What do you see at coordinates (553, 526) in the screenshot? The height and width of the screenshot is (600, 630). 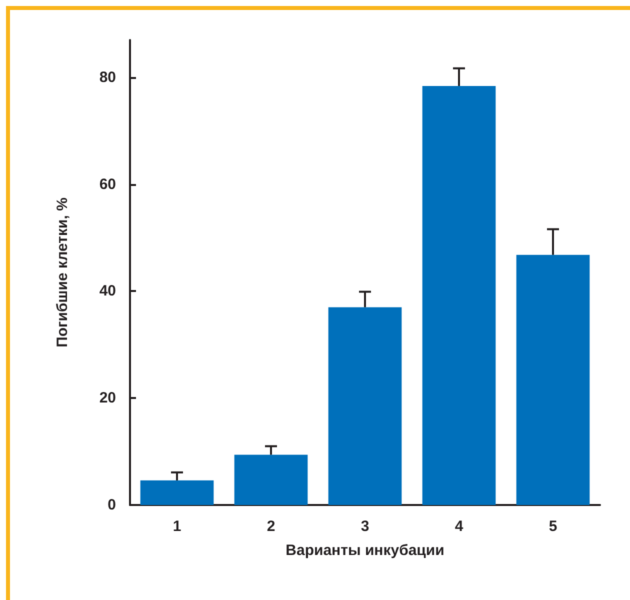 I see `x-tick-label: 5` at bounding box center [553, 526].